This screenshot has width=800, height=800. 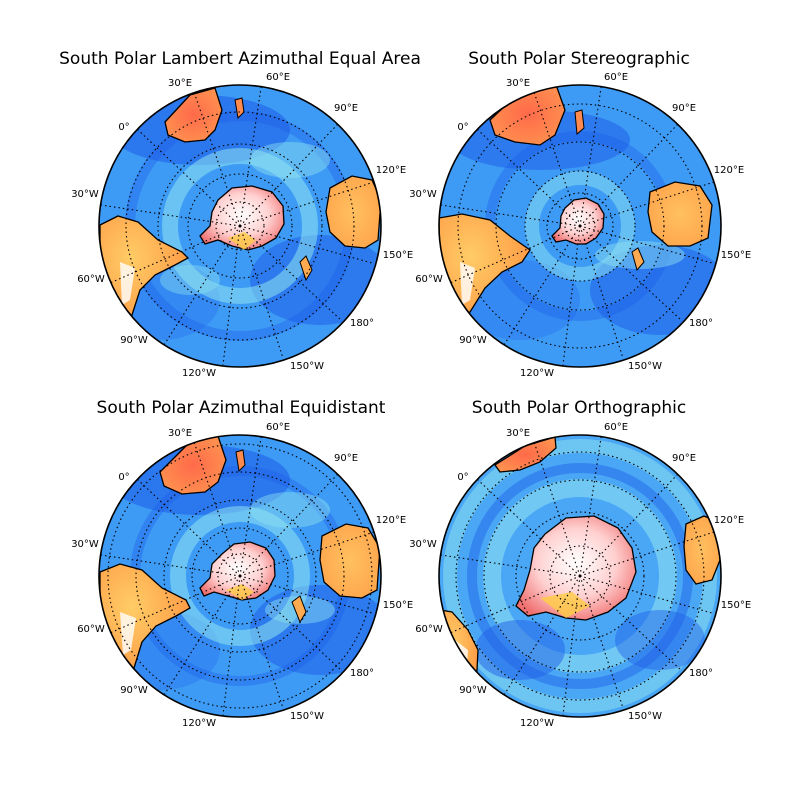 I want to click on panel-title: South Polar Azimuthal Equidistant, so click(x=241, y=408).